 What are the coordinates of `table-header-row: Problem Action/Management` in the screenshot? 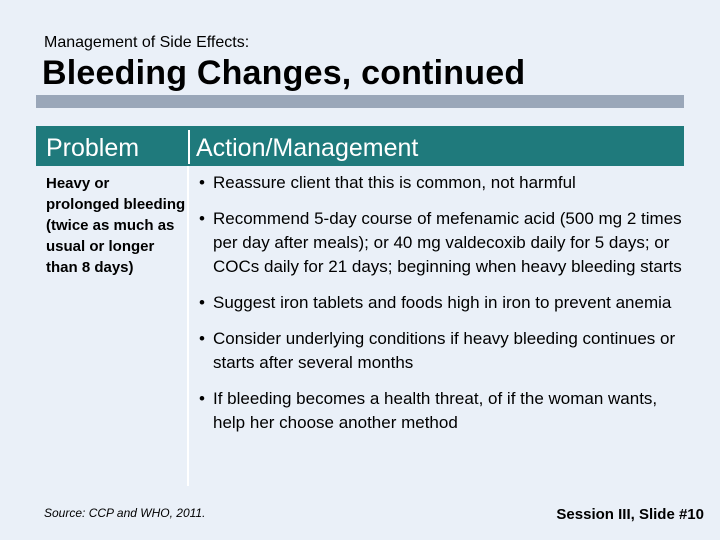 It's located at (360, 146).